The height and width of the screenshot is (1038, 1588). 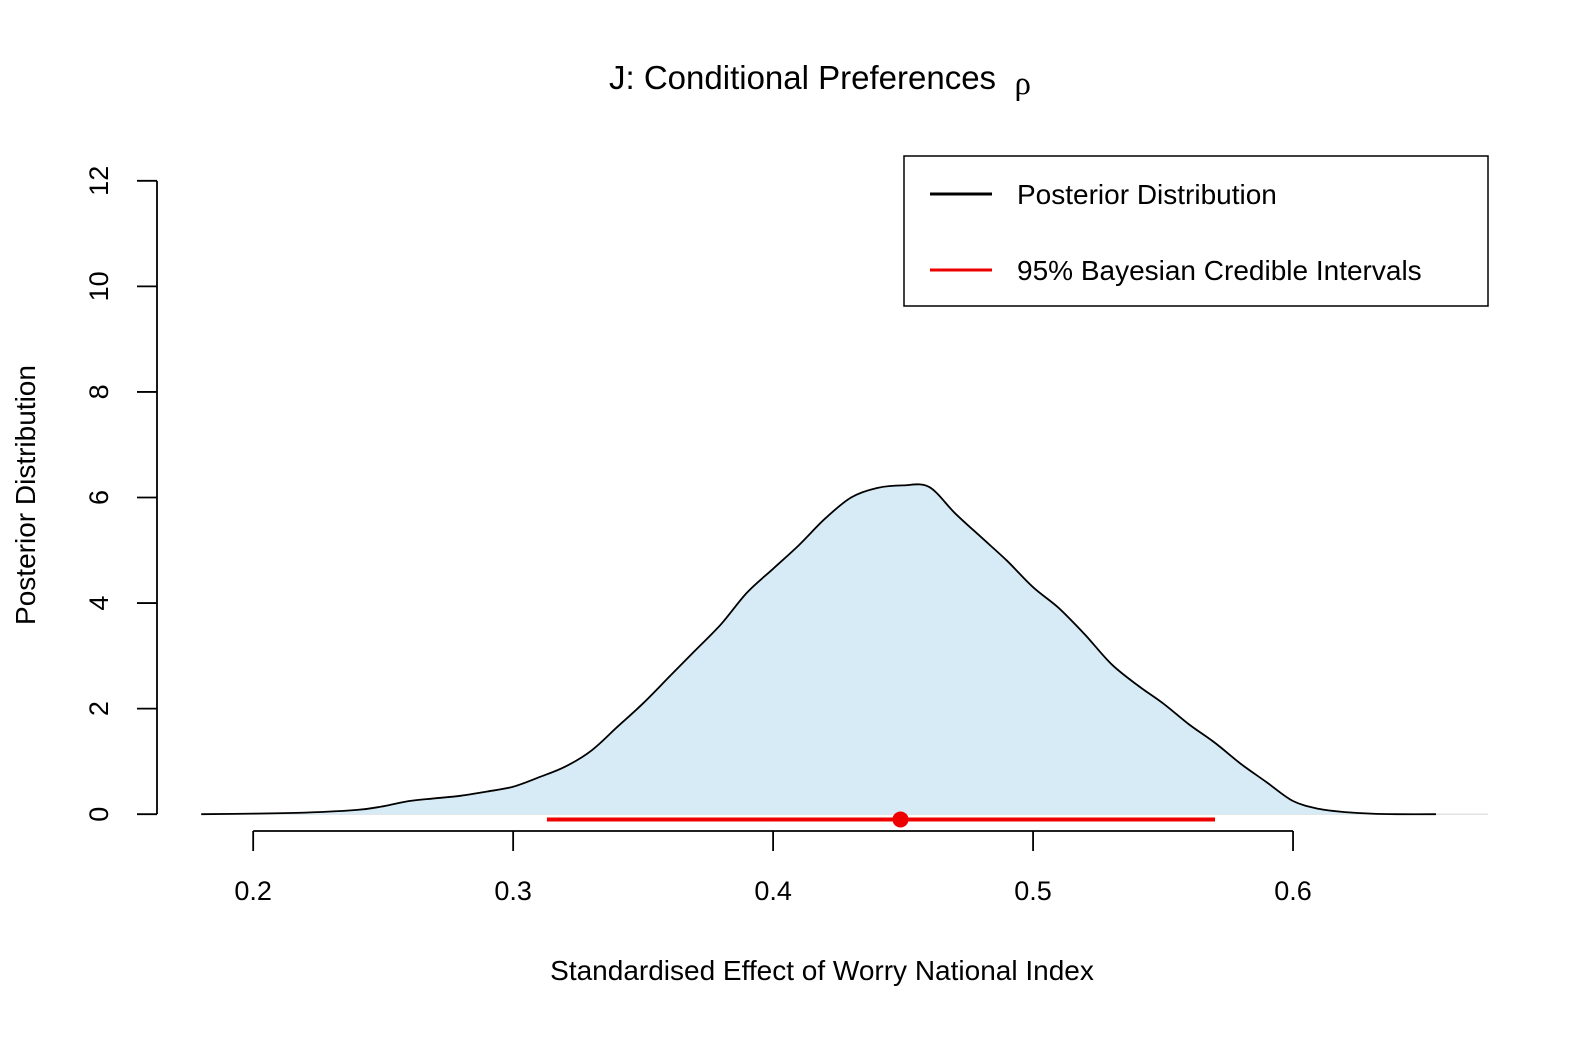 I want to click on y-tick-label-8: 8, so click(x=99, y=391).